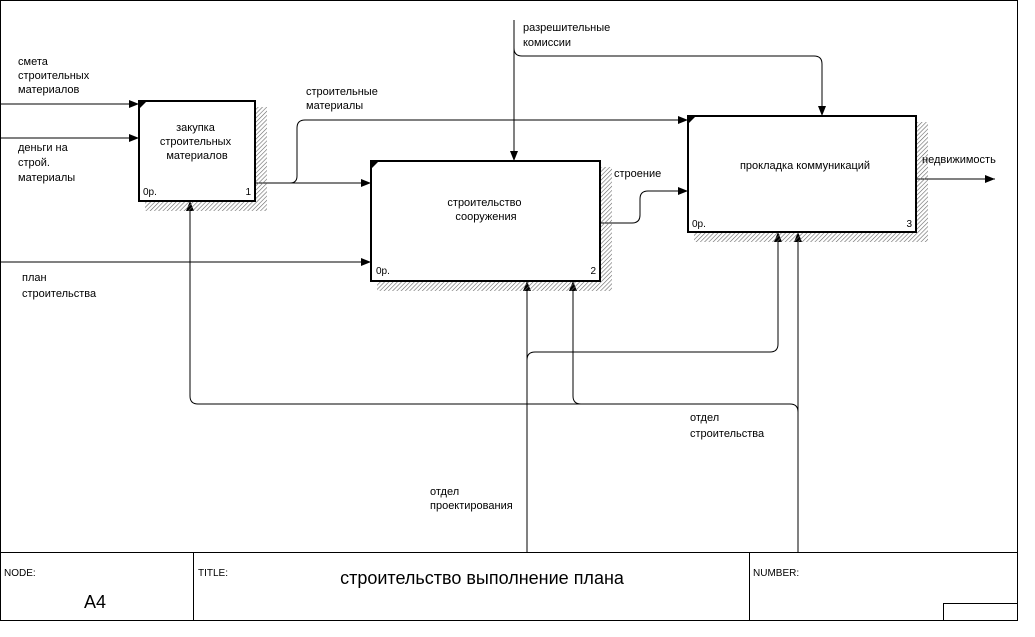  What do you see at coordinates (248, 192) in the screenshot?
I see `box-number: 1` at bounding box center [248, 192].